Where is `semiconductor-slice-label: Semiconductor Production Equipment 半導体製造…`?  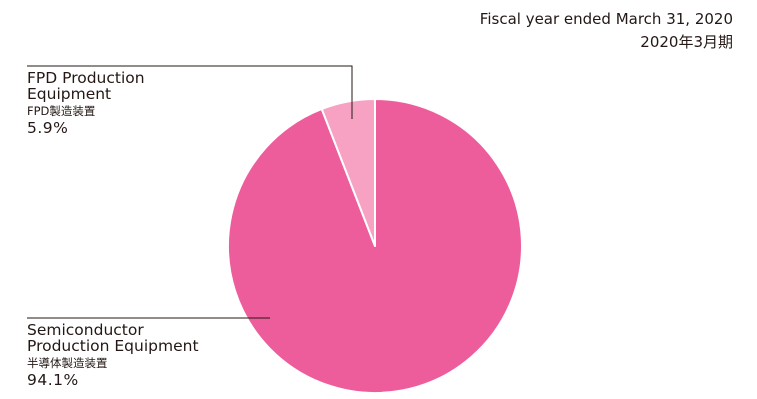 semiconductor-slice-label: Semiconductor Production Equipment 半導体製造… is located at coordinates (157, 355).